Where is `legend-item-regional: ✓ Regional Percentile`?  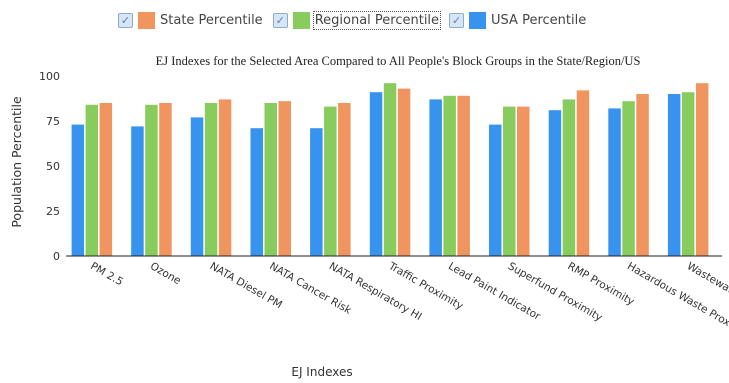 legend-item-regional: ✓ Regional Percentile is located at coordinates (357, 20).